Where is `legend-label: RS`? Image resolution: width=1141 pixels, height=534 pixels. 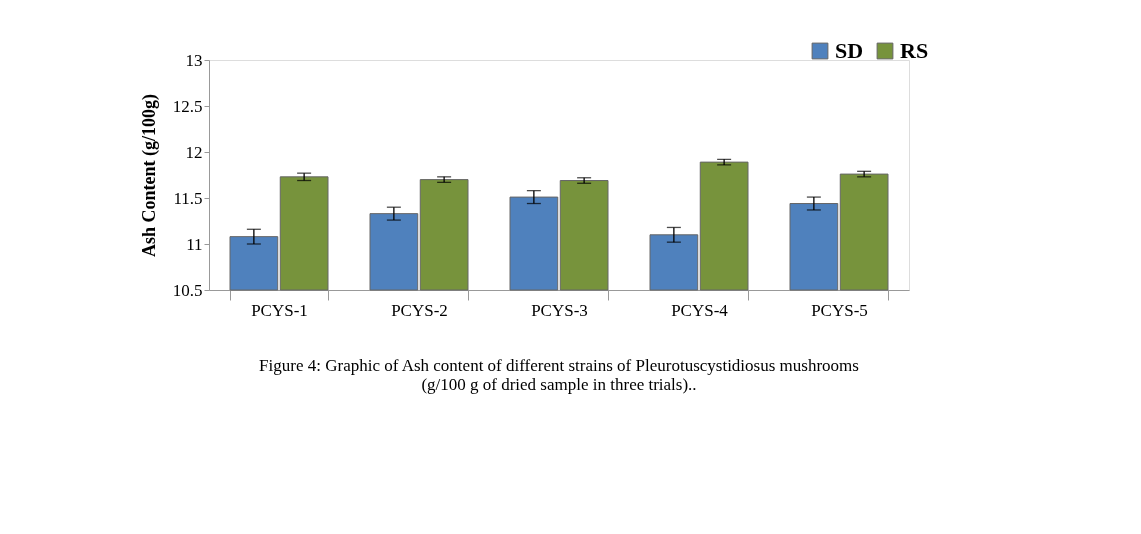 legend-label: RS is located at coordinates (914, 50).